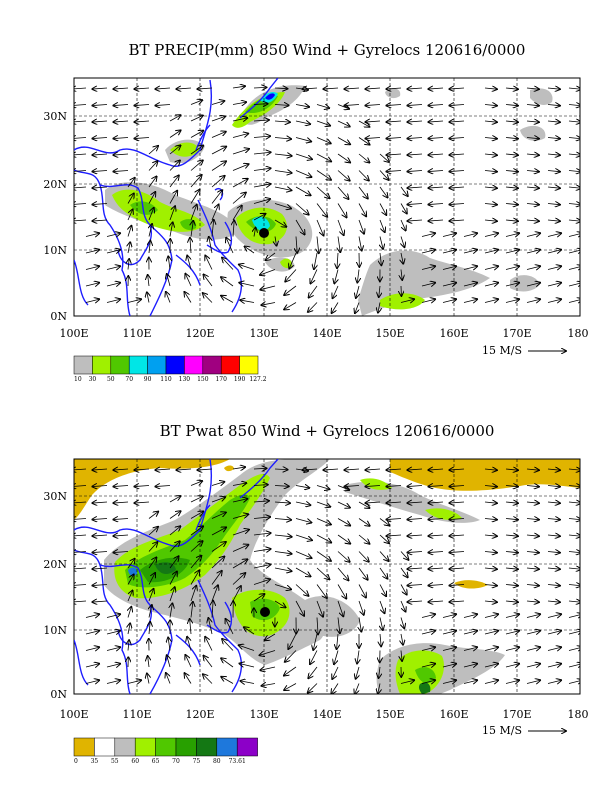  Describe the element at coordinates (389, 714) in the screenshot. I see `x-tick-label: 150E` at that location.